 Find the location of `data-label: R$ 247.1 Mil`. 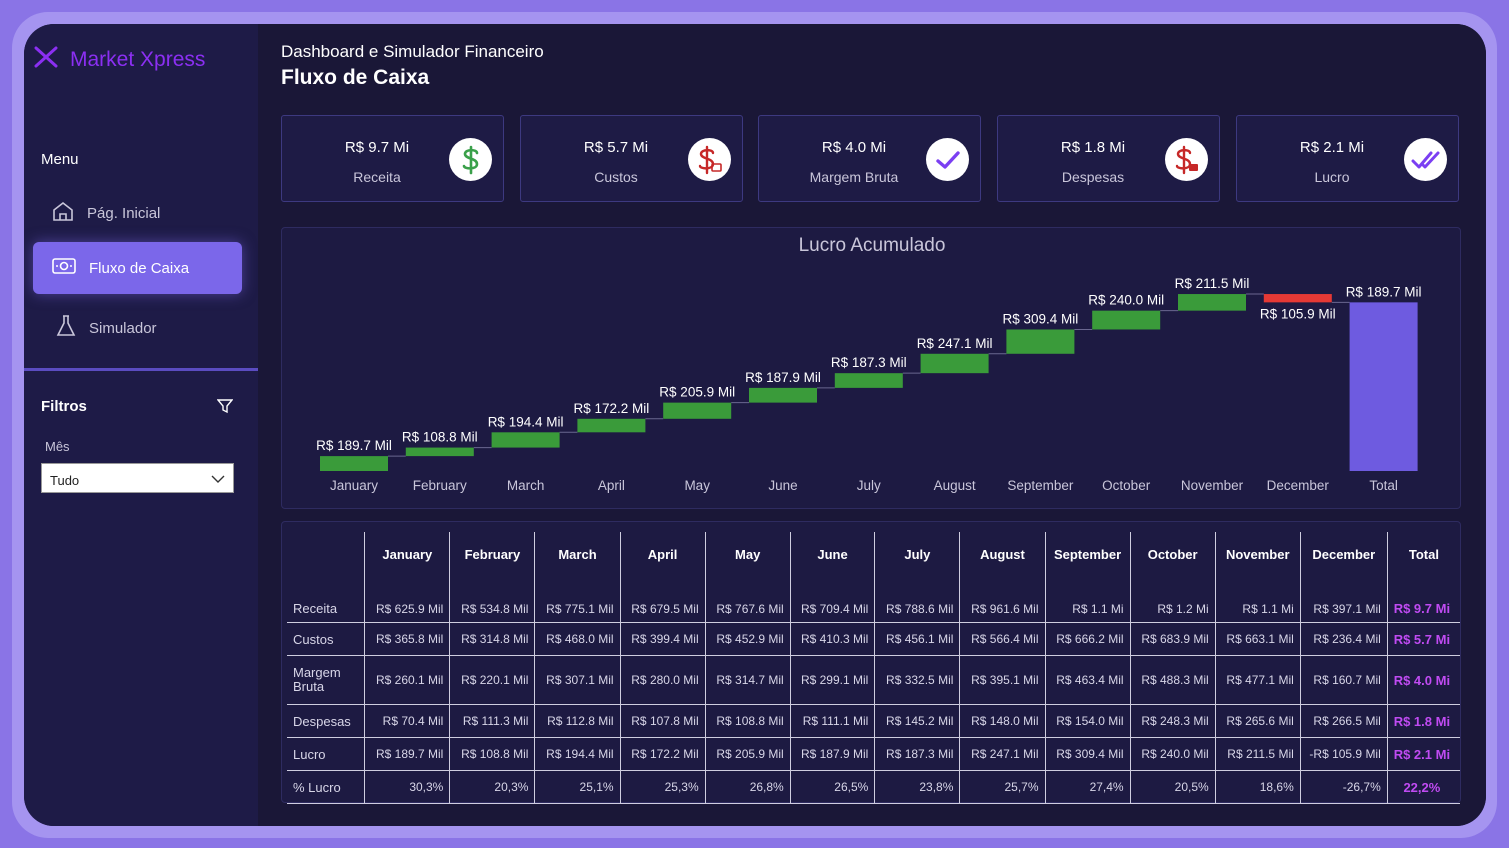

data-label: R$ 247.1 Mil is located at coordinates (955, 343).